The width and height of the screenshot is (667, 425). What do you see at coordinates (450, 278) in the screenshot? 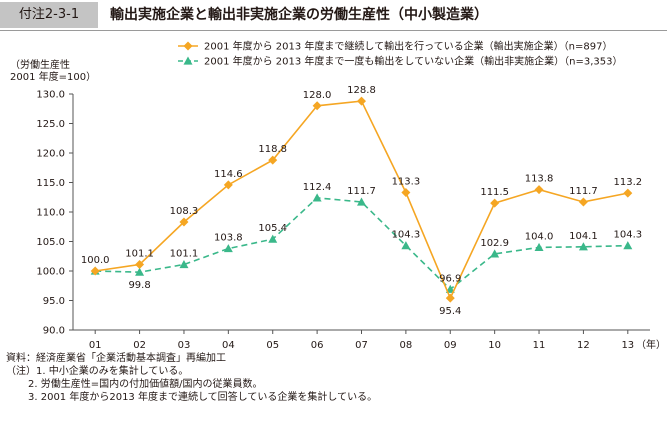
I see `data-label: 96.9` at bounding box center [450, 278].